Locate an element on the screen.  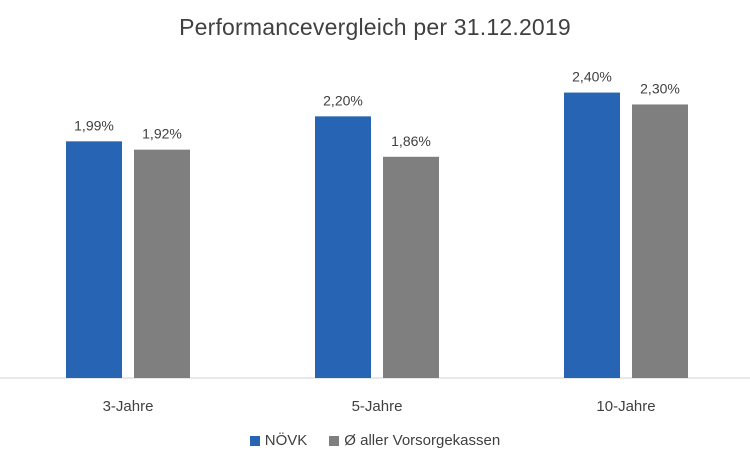
bar-series-2-10-jahre is located at coordinates (660, 241).